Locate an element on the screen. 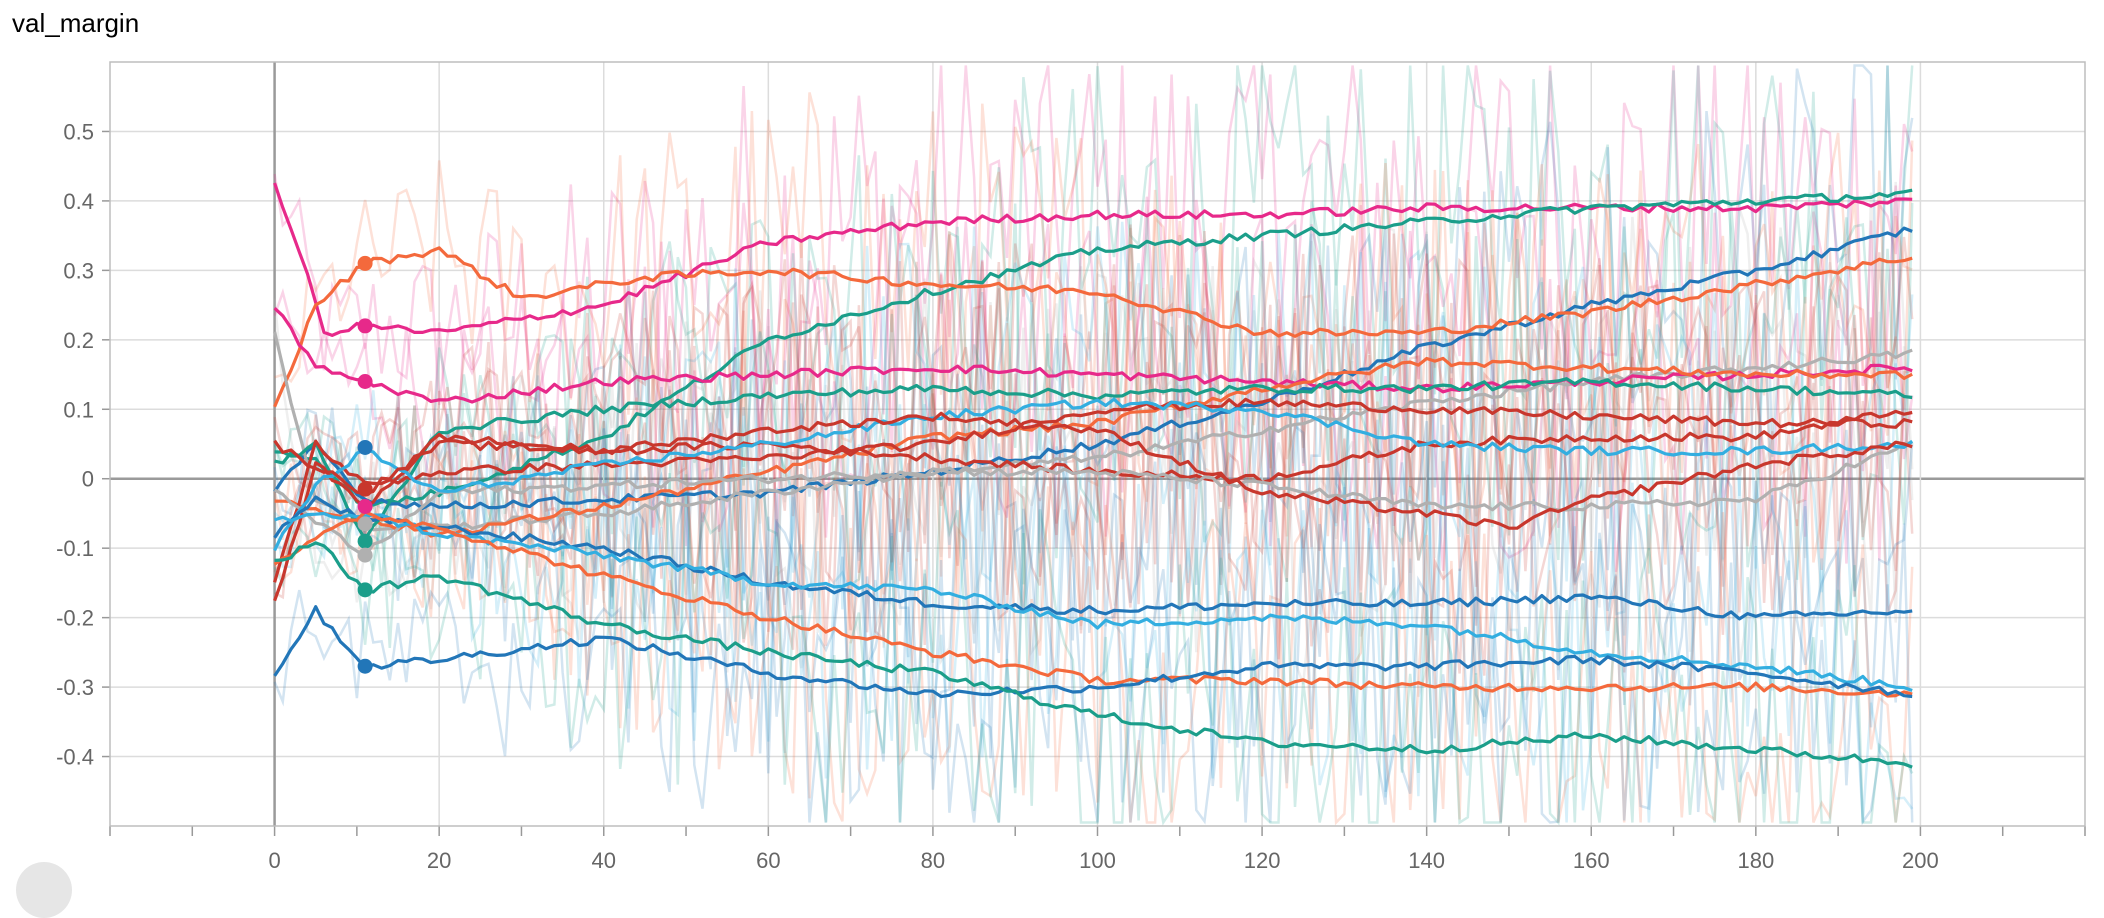 The height and width of the screenshot is (918, 2104). y-tick-labels: 0.5 0.4 0.3 0.2 0.1 0 -0.1 -0.2 -0.3 -0.4 is located at coordinates (75, 444).